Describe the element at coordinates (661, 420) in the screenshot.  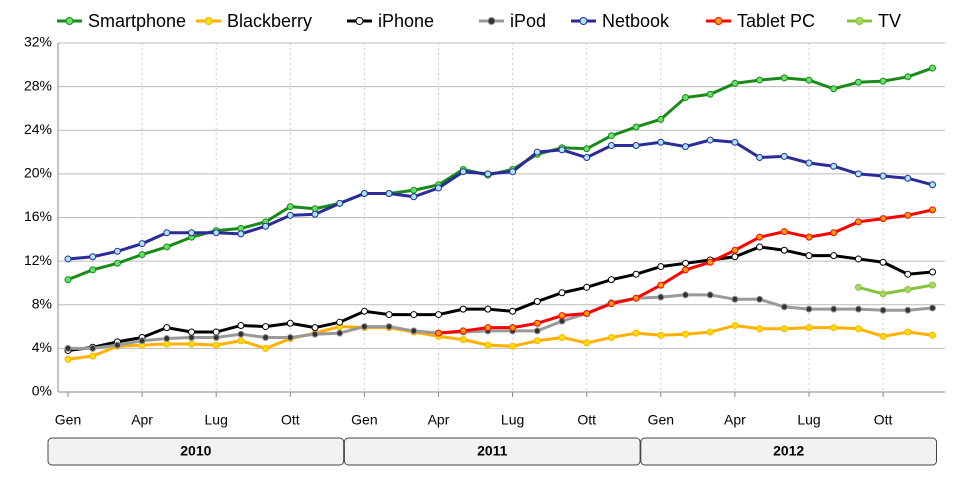
I see `x-tick-label: Gen` at that location.